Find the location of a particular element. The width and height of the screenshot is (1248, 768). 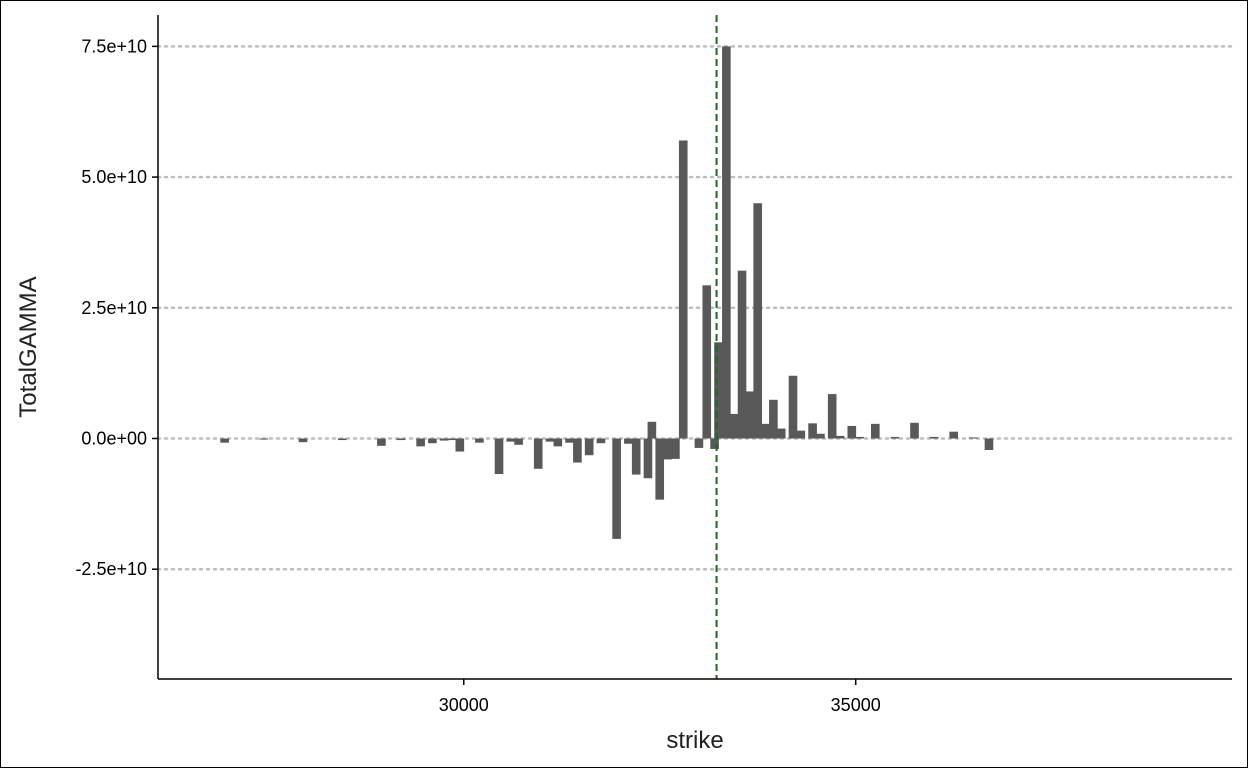

x-axis-title: strike is located at coordinates (694, 740).